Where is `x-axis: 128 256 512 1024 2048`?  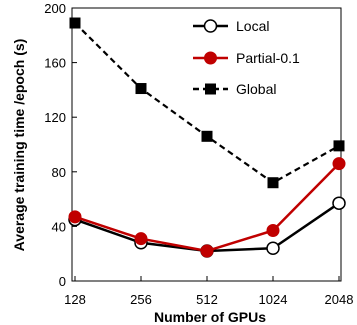 x-axis: 128 256 512 1024 2048 is located at coordinates (208, 291).